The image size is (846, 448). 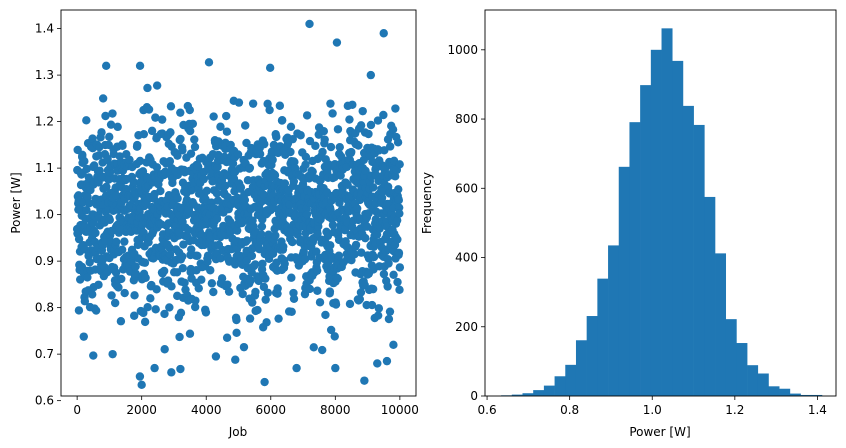 What do you see at coordinates (466, 258) in the screenshot?
I see `y-tick-label: 400` at bounding box center [466, 258].